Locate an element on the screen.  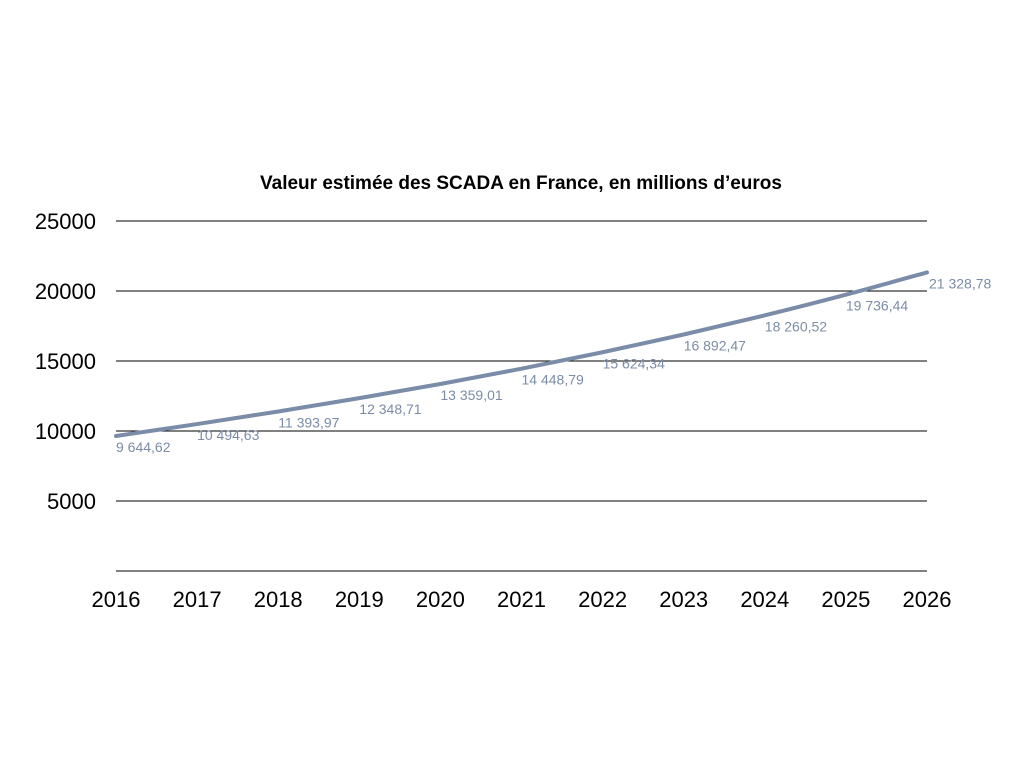
y-tick-label: 15000 is located at coordinates (65, 361).